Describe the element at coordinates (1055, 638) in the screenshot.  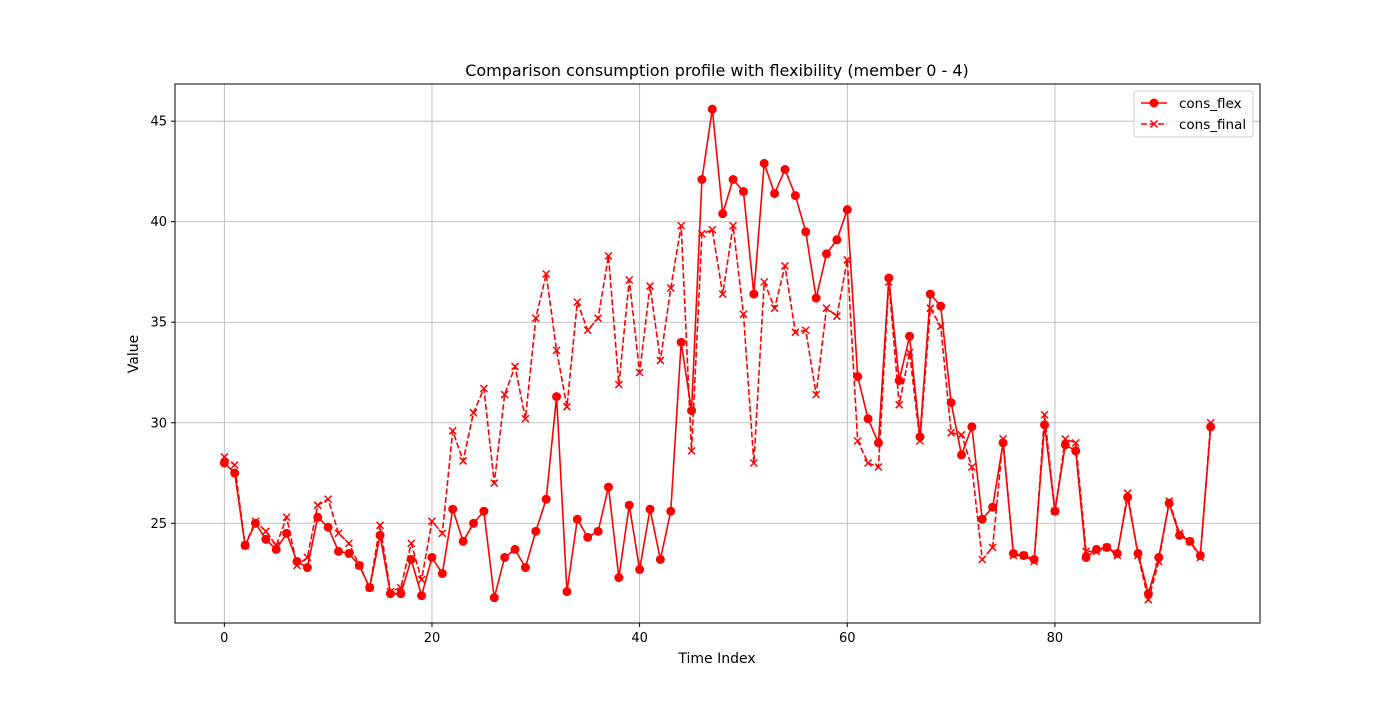
I see `x-tick-label: 80` at that location.